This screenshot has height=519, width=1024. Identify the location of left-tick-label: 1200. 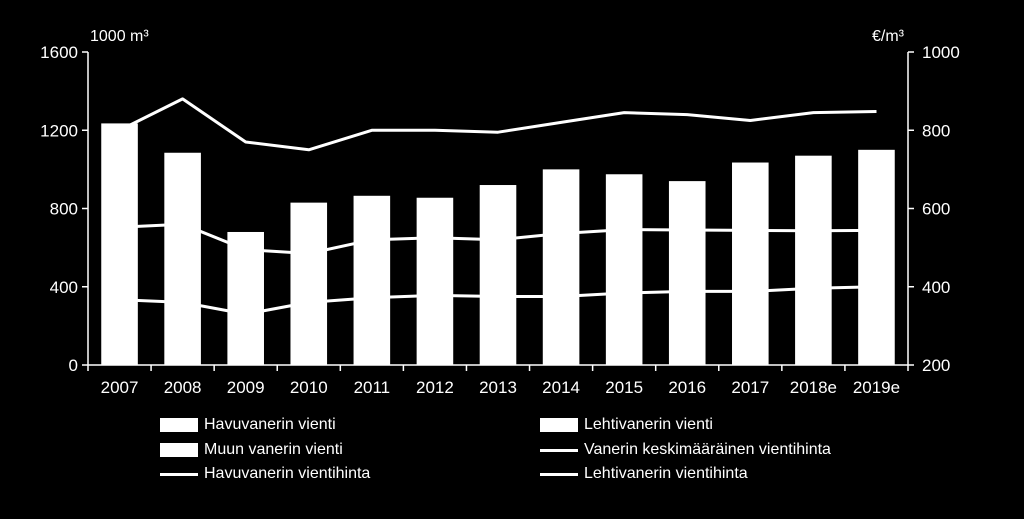
(59, 130).